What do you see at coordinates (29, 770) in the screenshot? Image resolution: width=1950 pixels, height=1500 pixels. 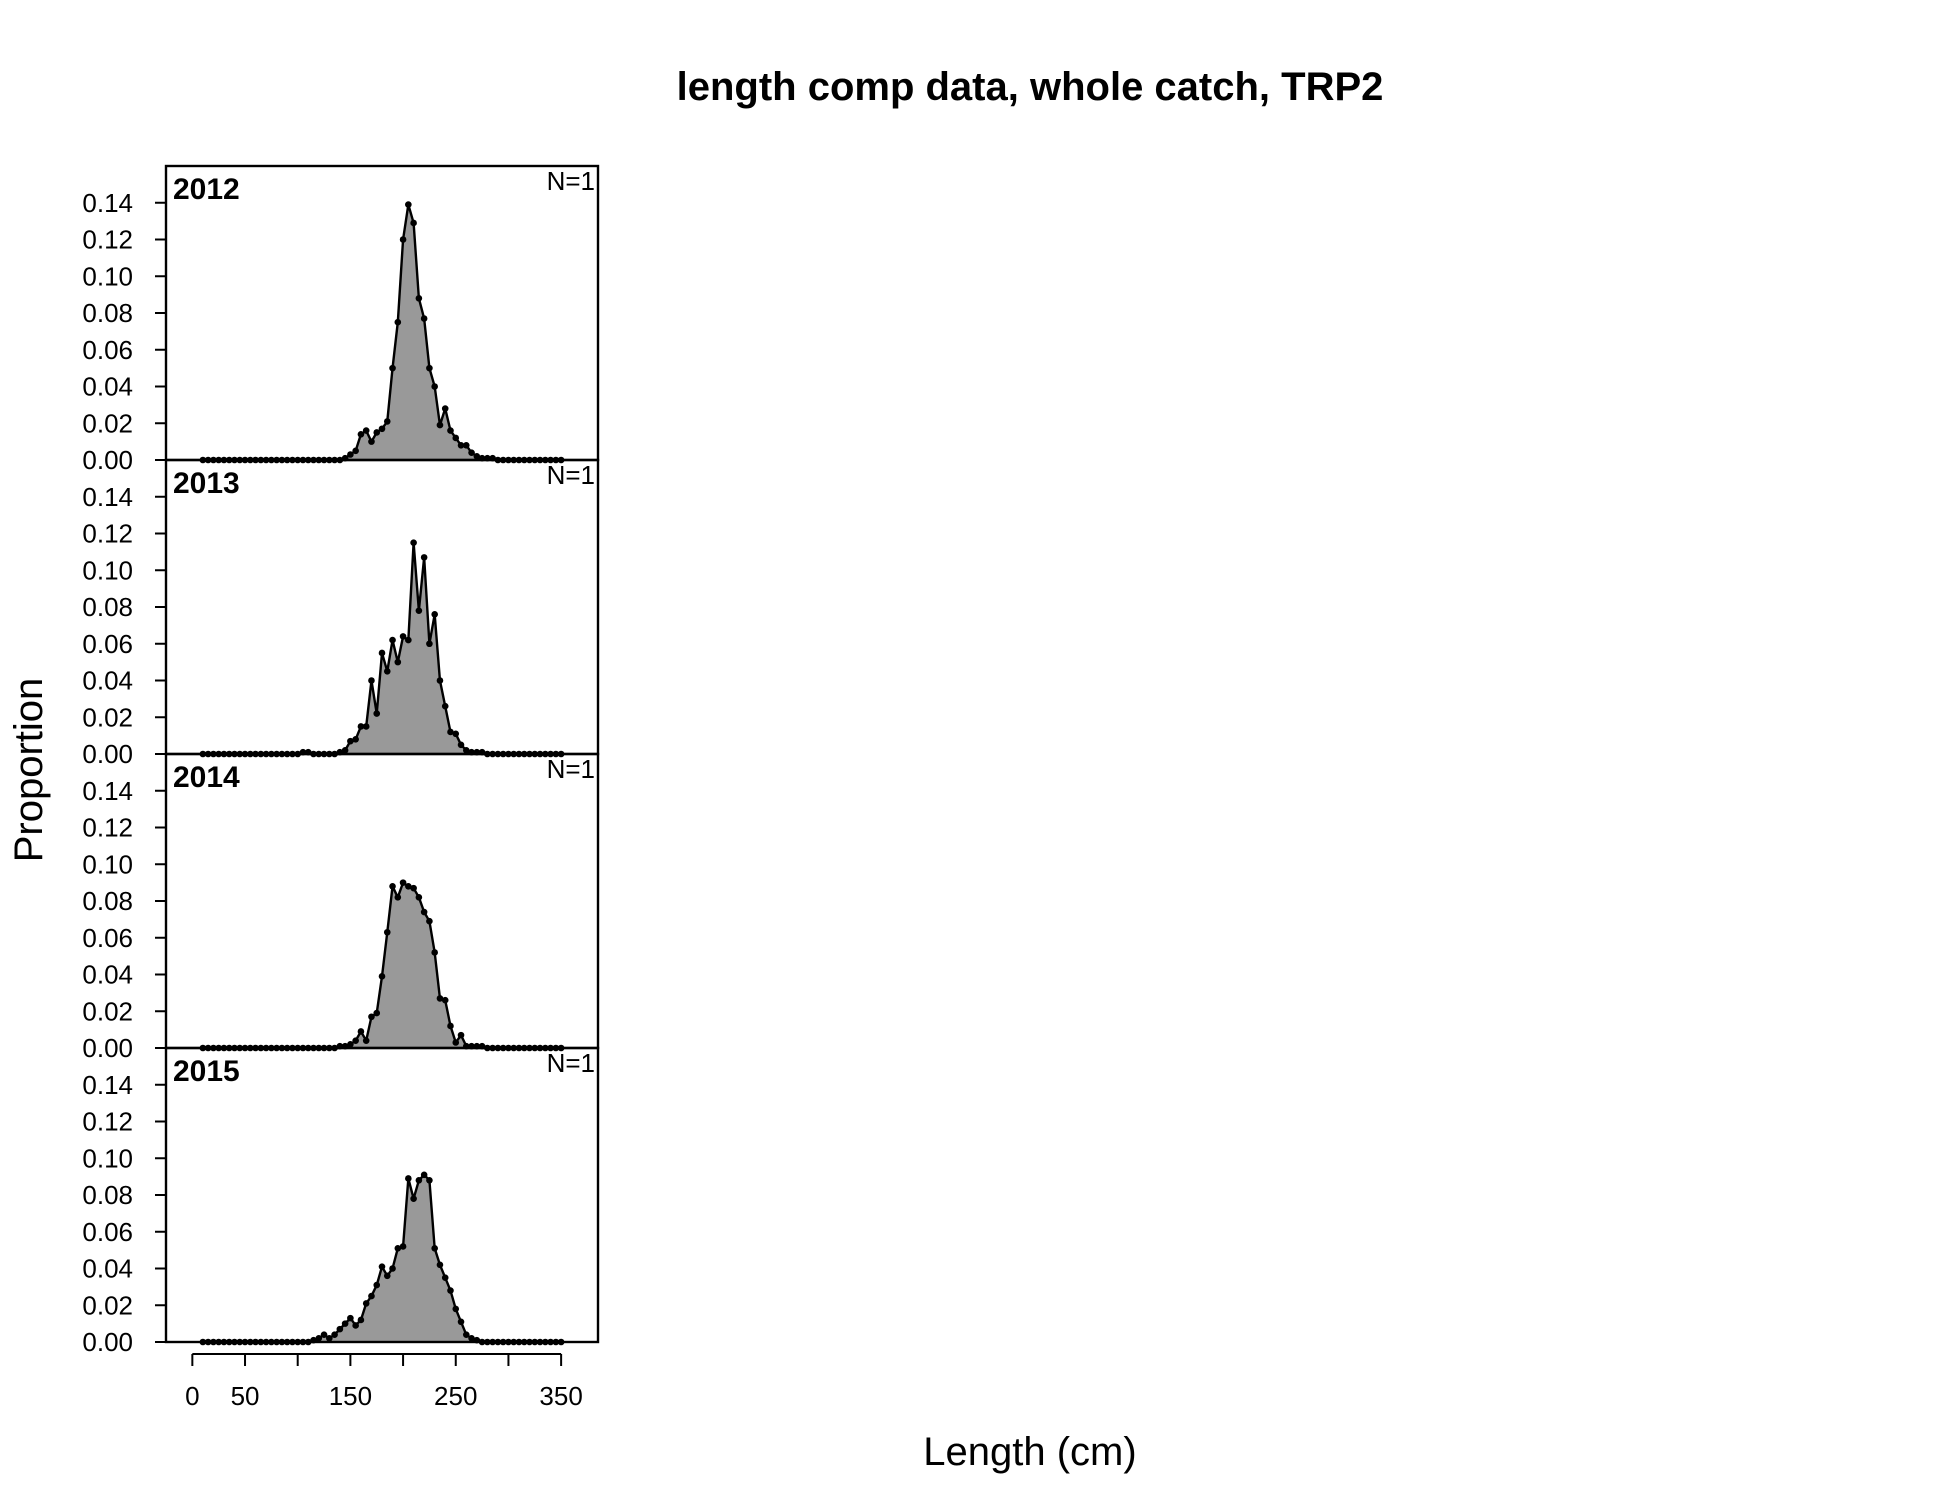 I see `y-axis-label: Proportion` at bounding box center [29, 770].